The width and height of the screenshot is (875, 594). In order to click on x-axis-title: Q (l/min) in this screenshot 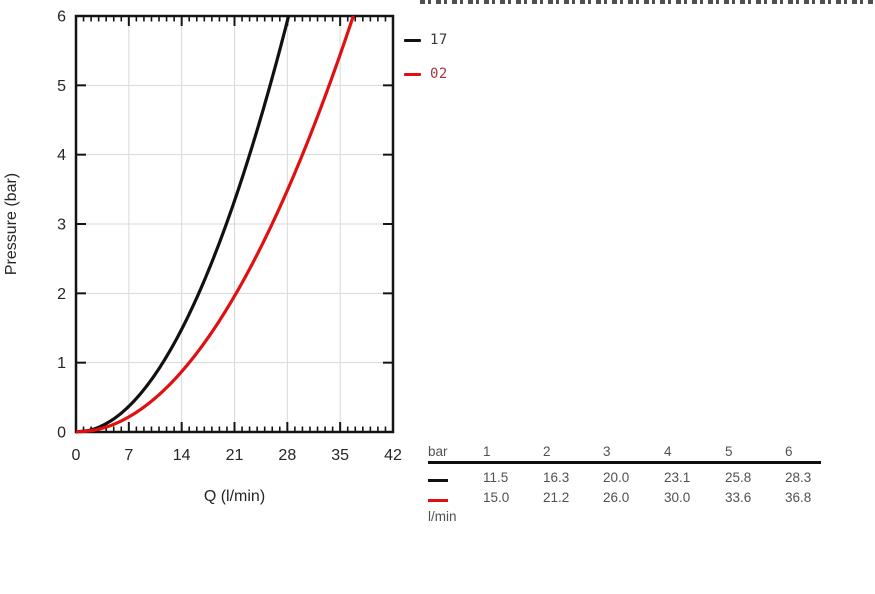, I will do `click(234, 496)`.